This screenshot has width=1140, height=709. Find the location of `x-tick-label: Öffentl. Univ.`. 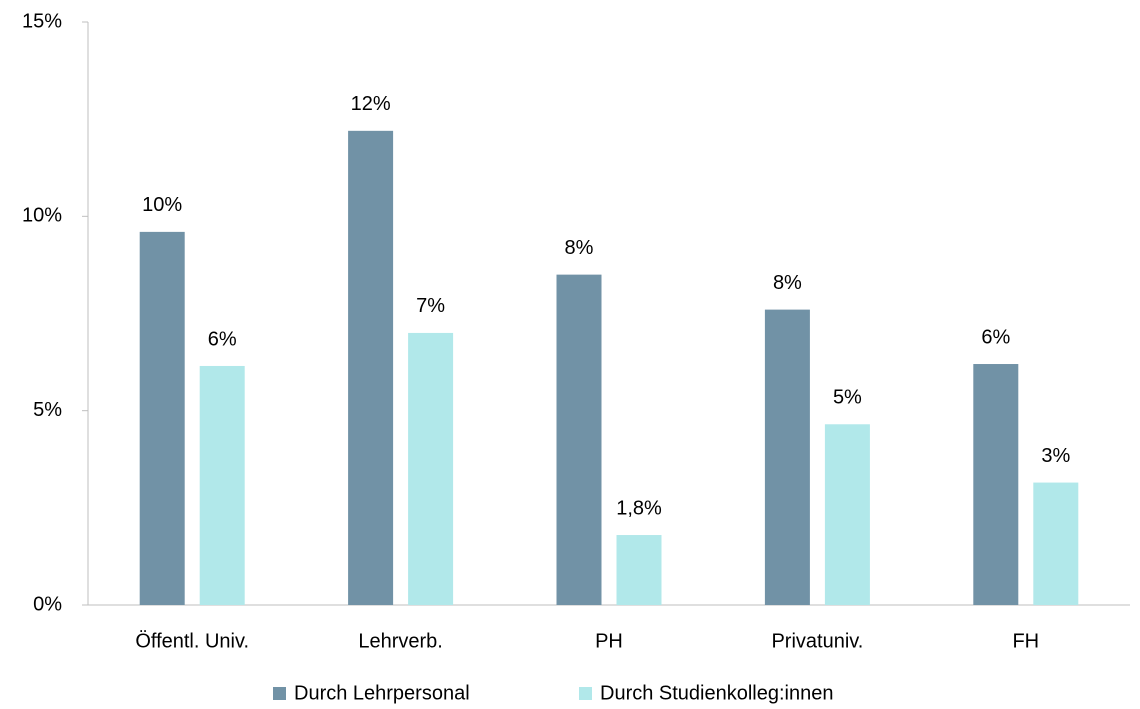

x-tick-label: Öffentl. Univ. is located at coordinates (192, 641).